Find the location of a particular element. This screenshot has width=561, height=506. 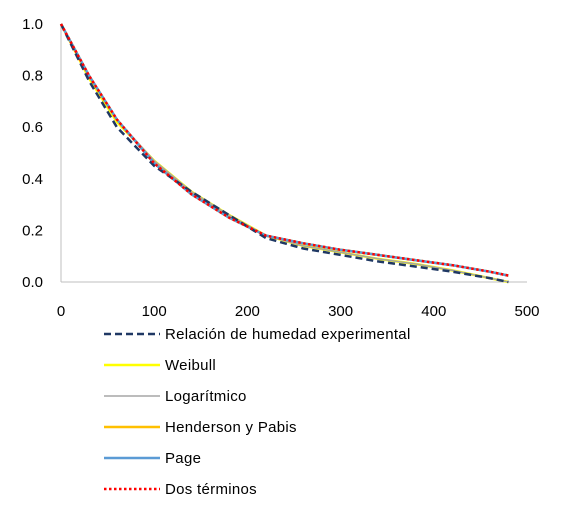

y-tick-label: 0.8 is located at coordinates (32, 76).